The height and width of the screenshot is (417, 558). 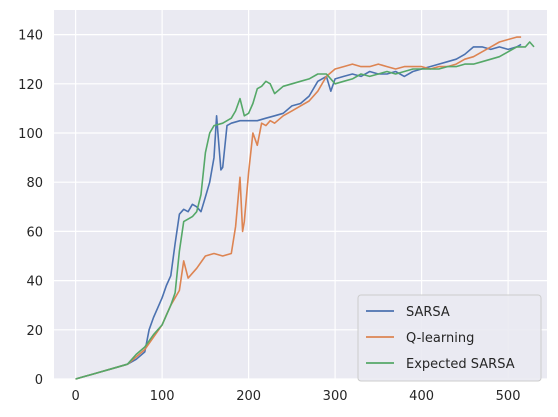 I want to click on legend-label: Q-learning, so click(x=440, y=338).